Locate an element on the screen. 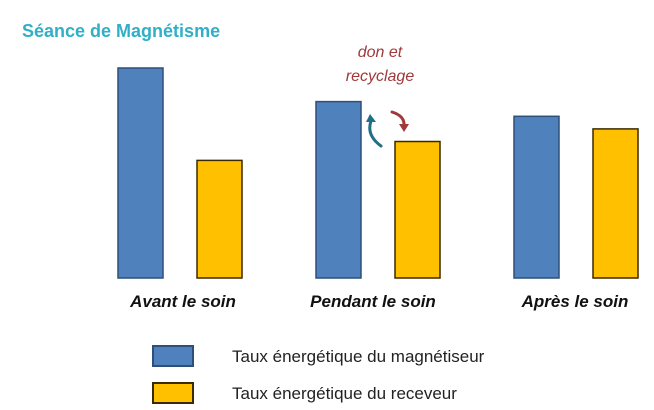  annotation-line-2: recyclage is located at coordinates (380, 76).